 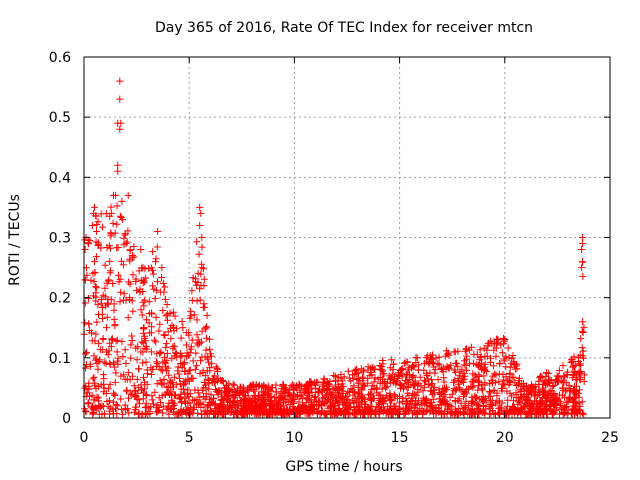 I want to click on y-tick-label: 0.4, so click(x=60, y=178).